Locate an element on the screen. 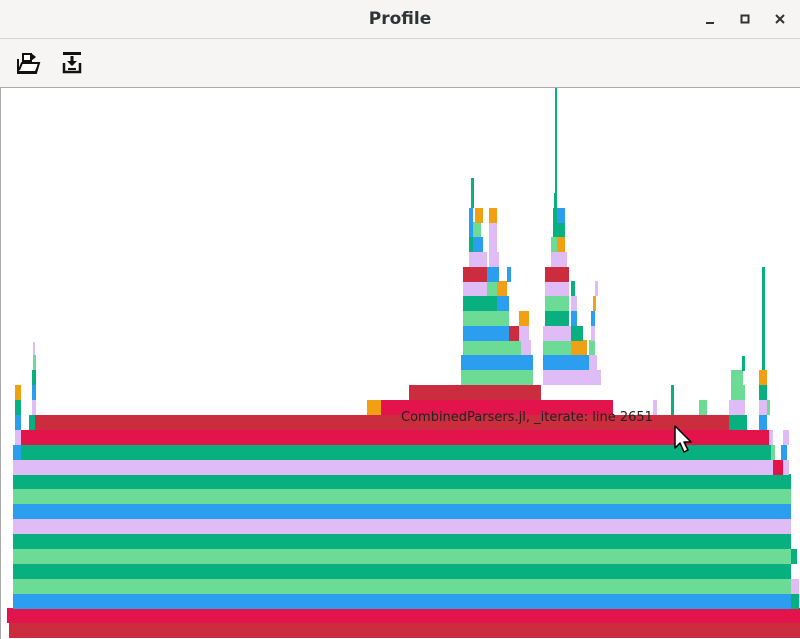 The height and width of the screenshot is (639, 800). maximize-icon is located at coordinates (745, 19).